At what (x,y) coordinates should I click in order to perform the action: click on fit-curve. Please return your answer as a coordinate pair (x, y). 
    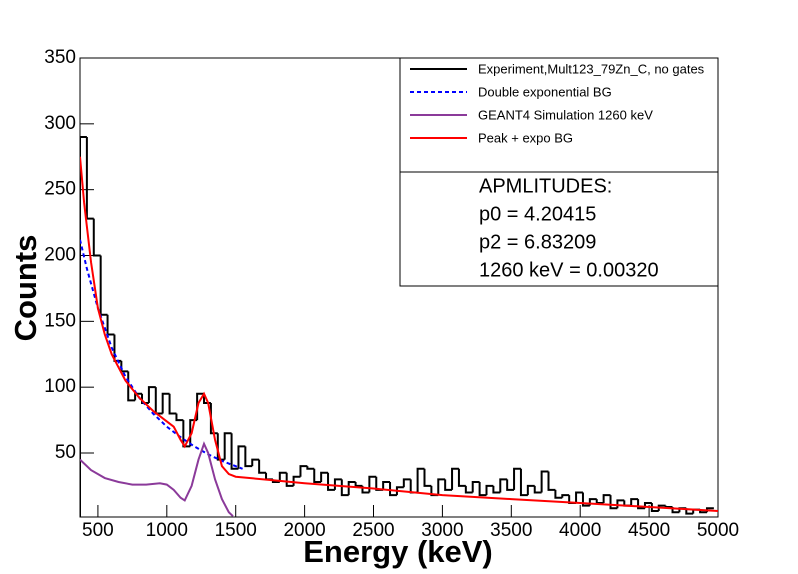
    Looking at the image, I should click on (157, 479).